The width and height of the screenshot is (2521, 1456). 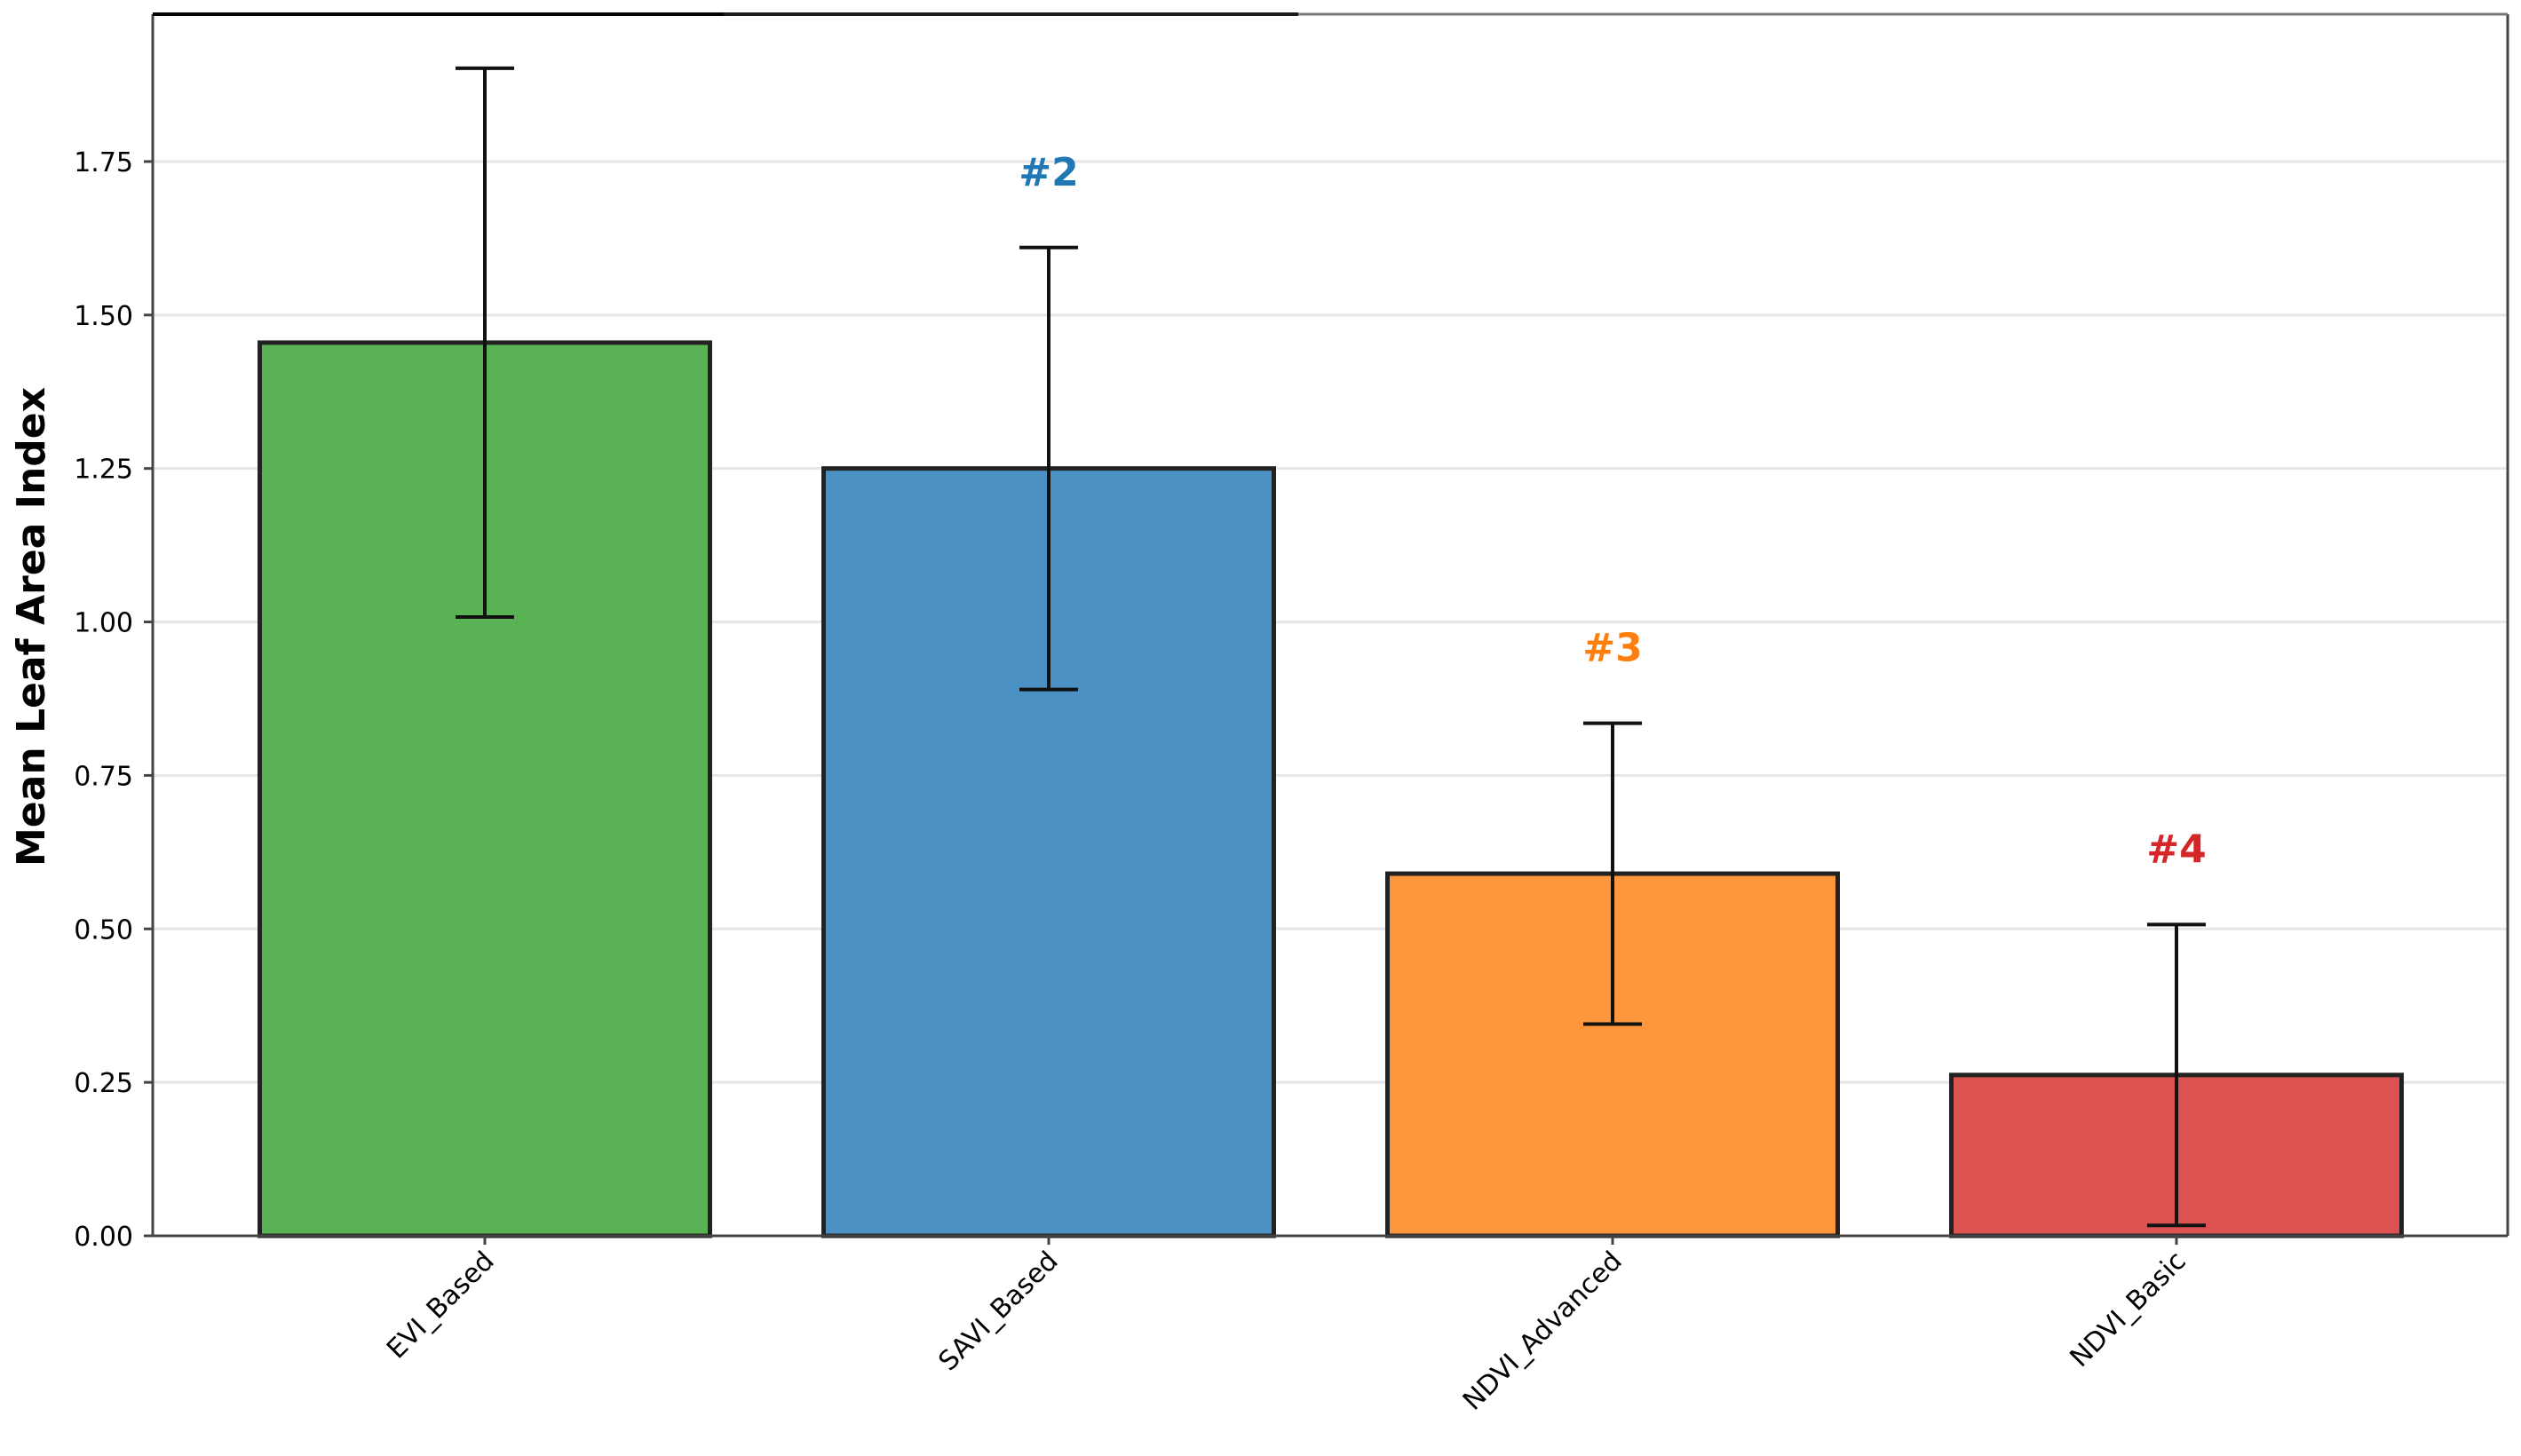 I want to click on rank-label: #3, so click(x=1612, y=648).